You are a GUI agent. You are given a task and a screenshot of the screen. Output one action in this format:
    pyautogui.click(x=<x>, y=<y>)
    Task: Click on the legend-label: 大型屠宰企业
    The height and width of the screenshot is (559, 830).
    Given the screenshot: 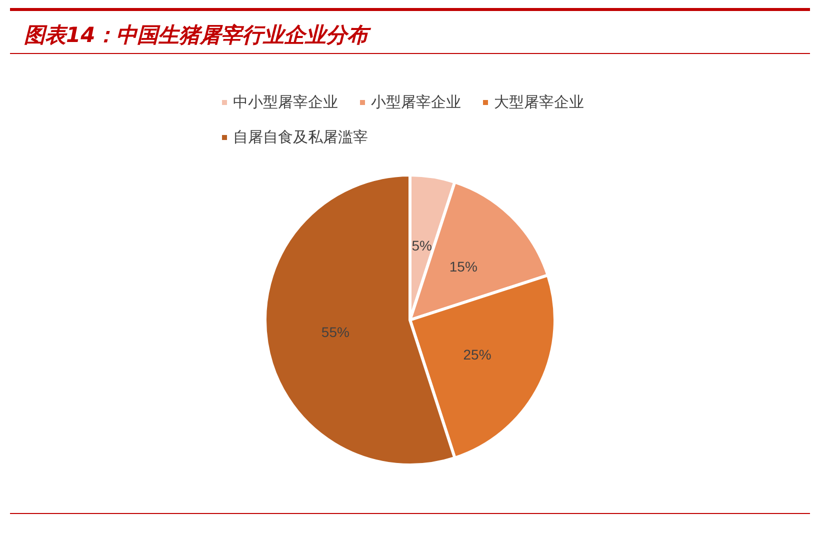 What is the action you would take?
    pyautogui.click(x=539, y=102)
    